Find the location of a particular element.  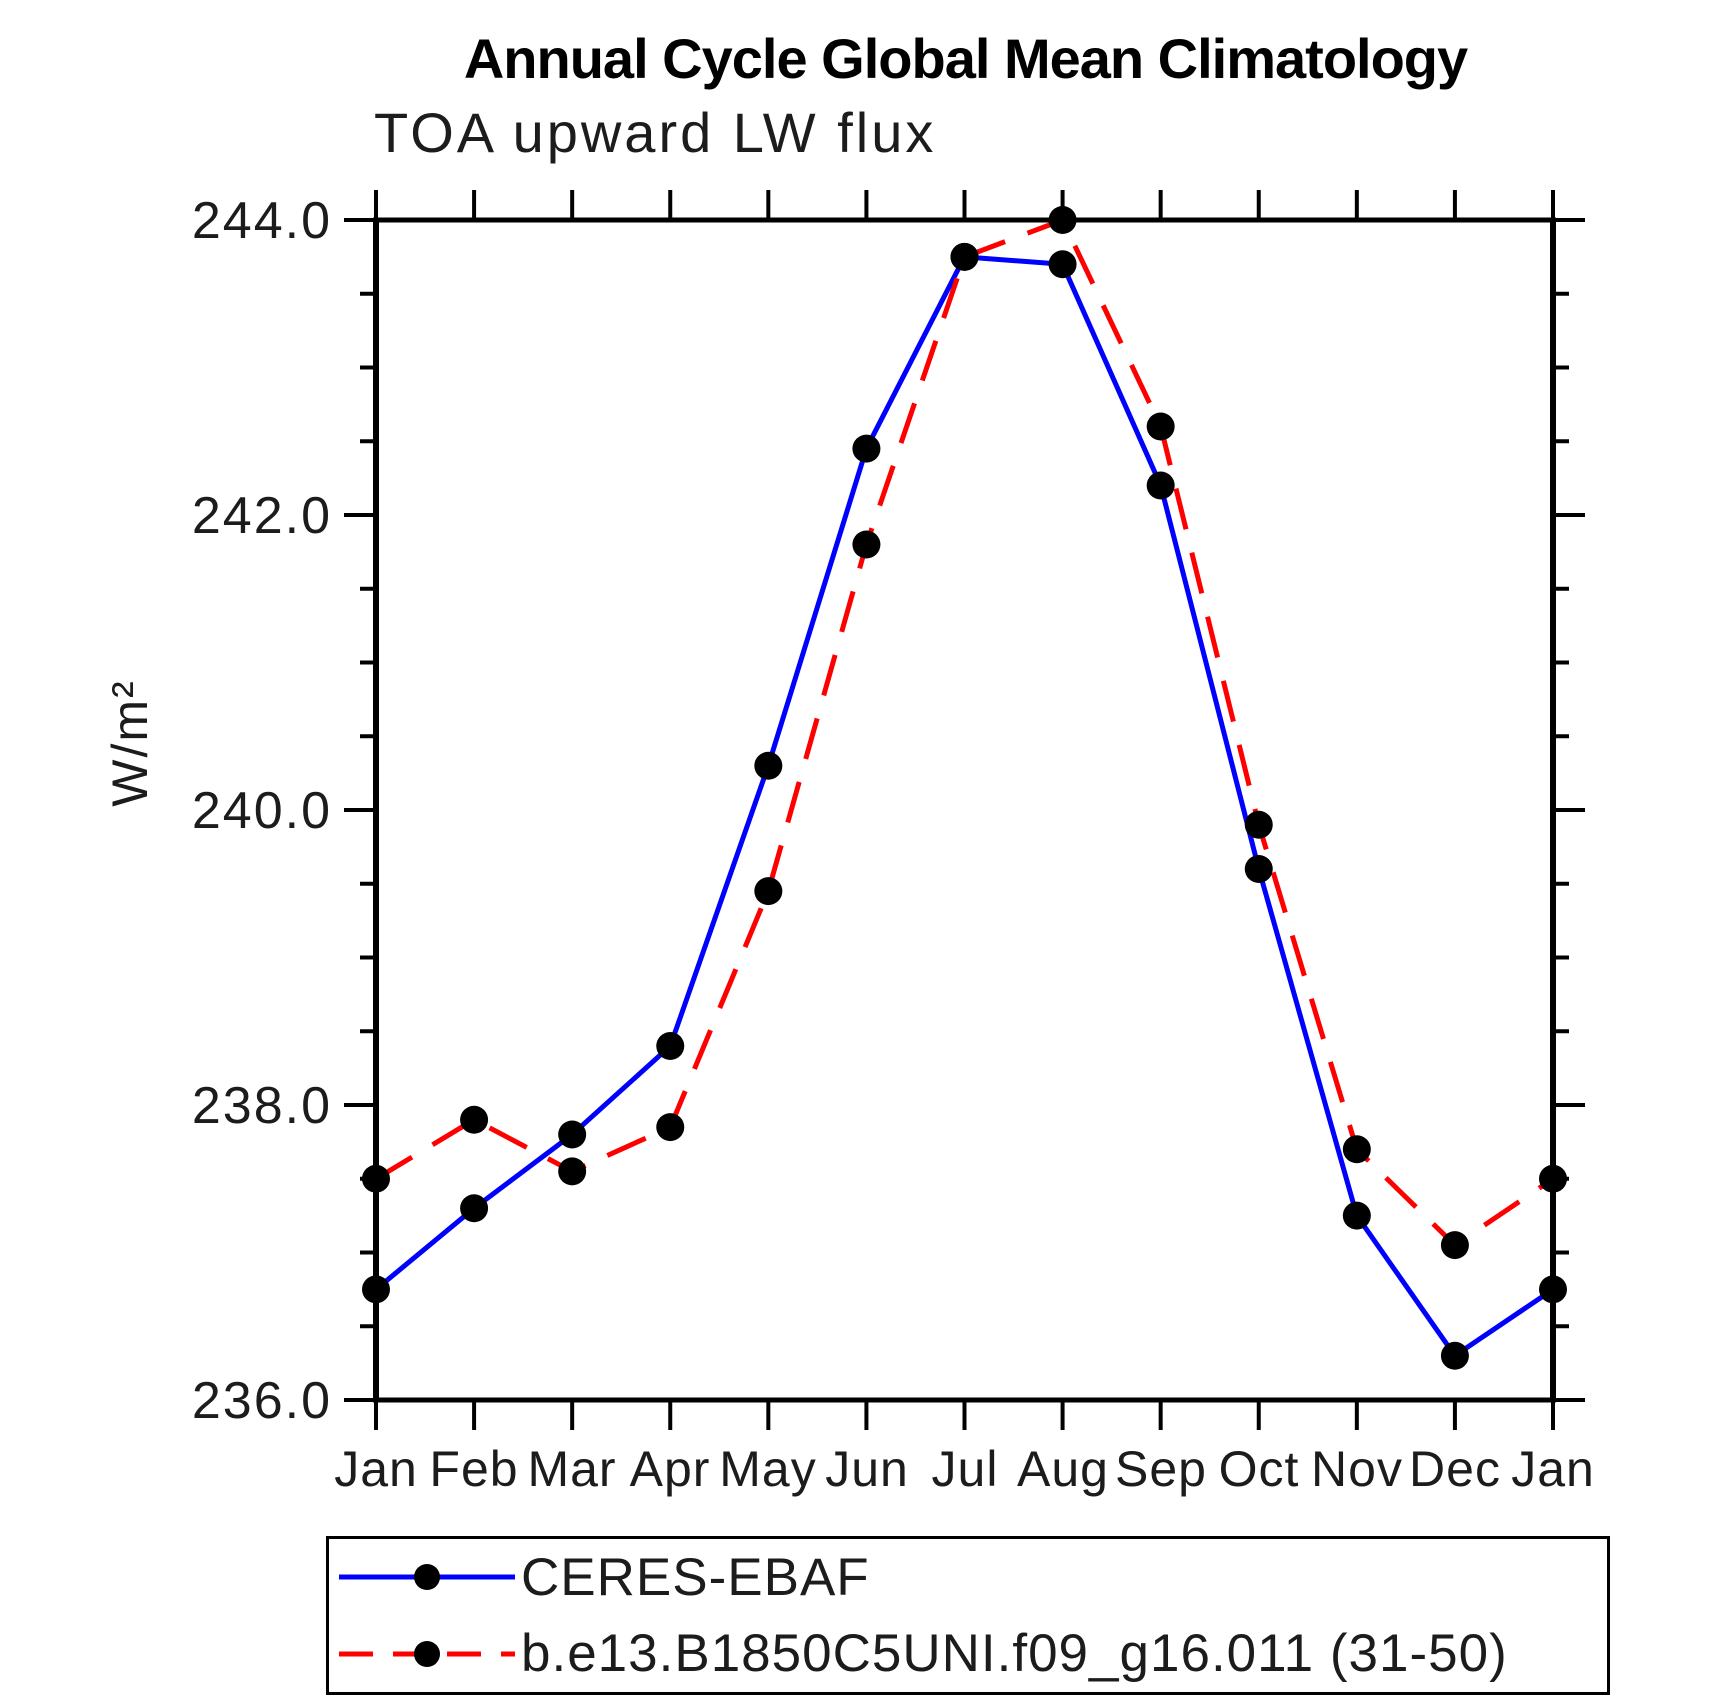

legend-swatch-solid-line is located at coordinates (427, 1577).